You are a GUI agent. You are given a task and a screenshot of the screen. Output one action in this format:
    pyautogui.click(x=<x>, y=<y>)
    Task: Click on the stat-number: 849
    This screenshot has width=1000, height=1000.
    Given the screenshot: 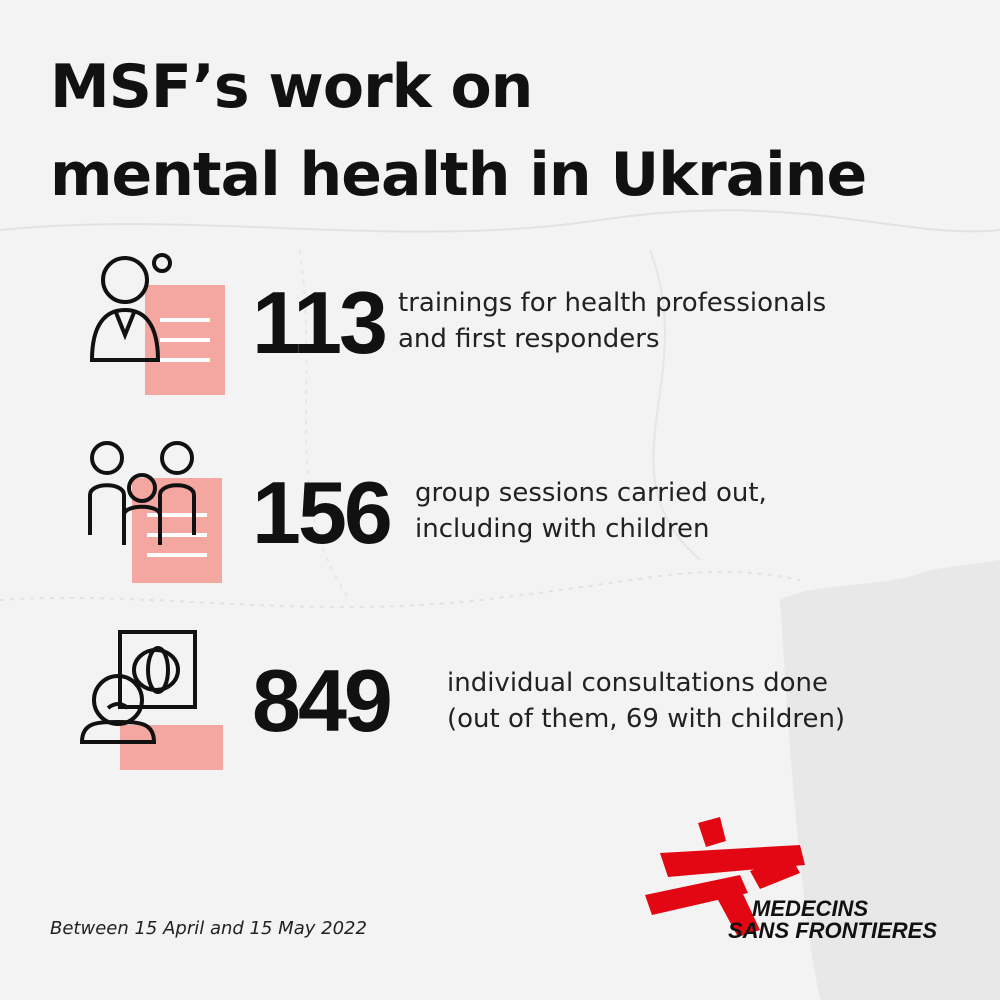 What is the action you would take?
    pyautogui.click(x=322, y=700)
    